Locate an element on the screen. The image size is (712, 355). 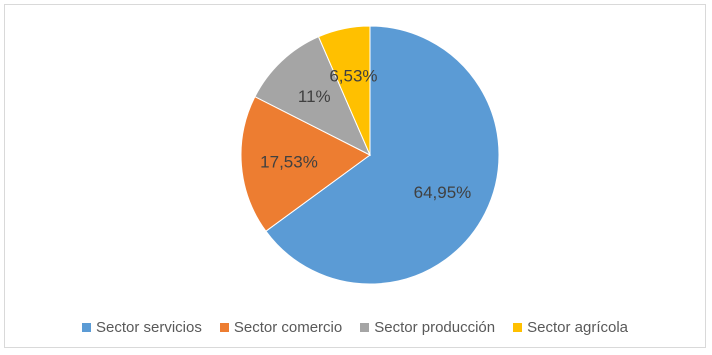
legend-swatch-produccion is located at coordinates (365, 327).